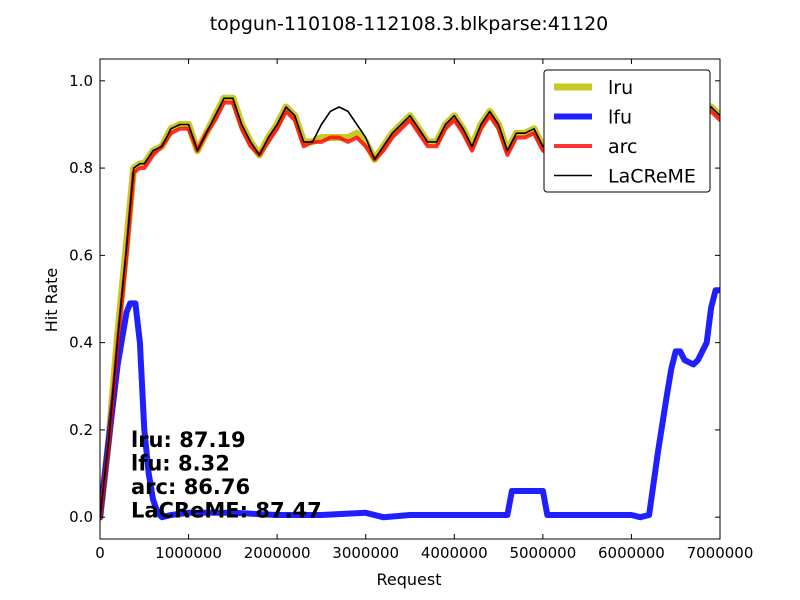  I want to click on annotation-arc: arc: 86.76, so click(190, 487).